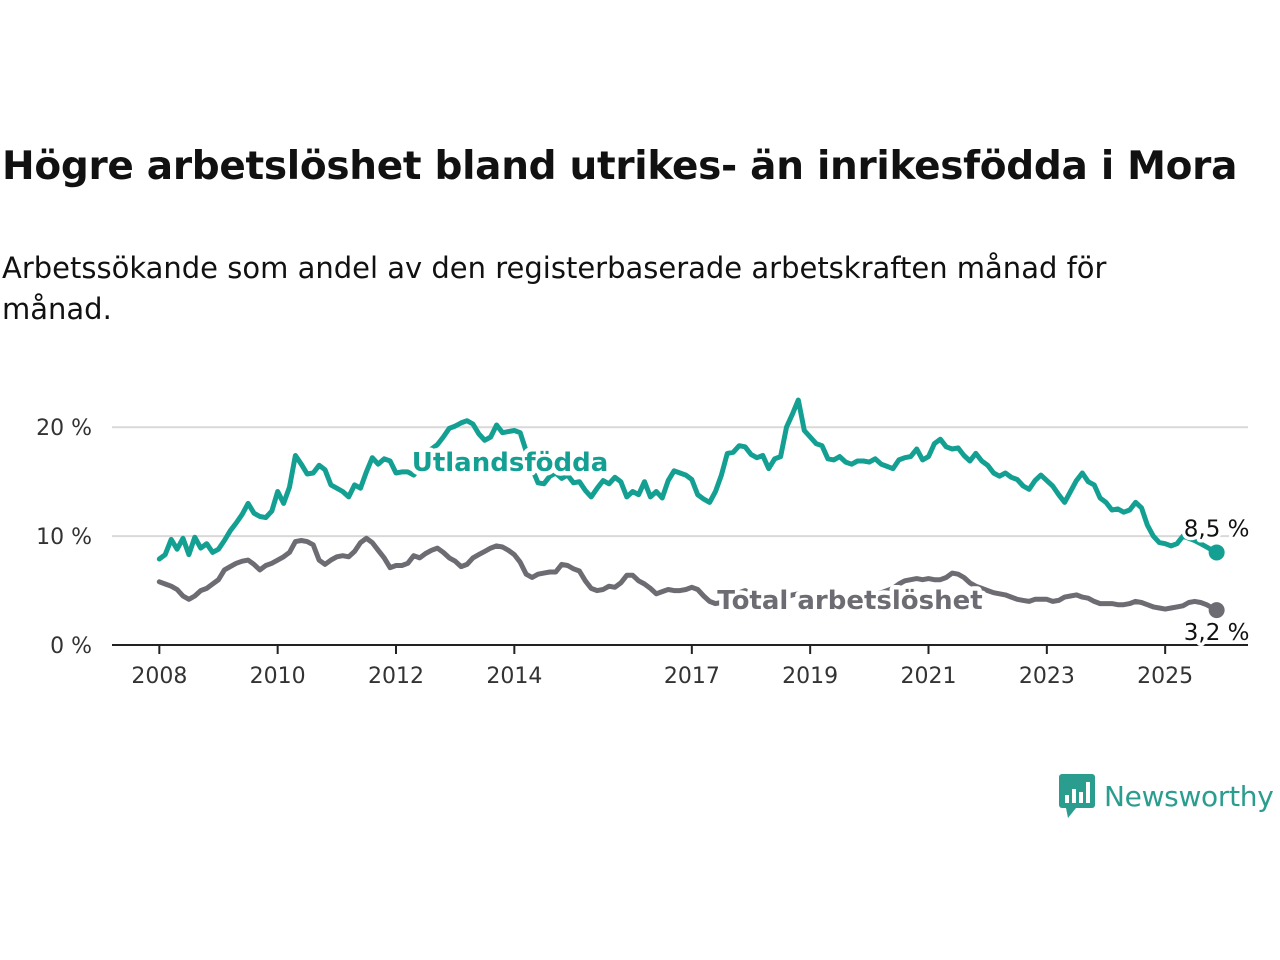 This screenshot has height=960, width=1280. What do you see at coordinates (64, 428) in the screenshot?
I see `y-tick-label: 20 %` at bounding box center [64, 428].